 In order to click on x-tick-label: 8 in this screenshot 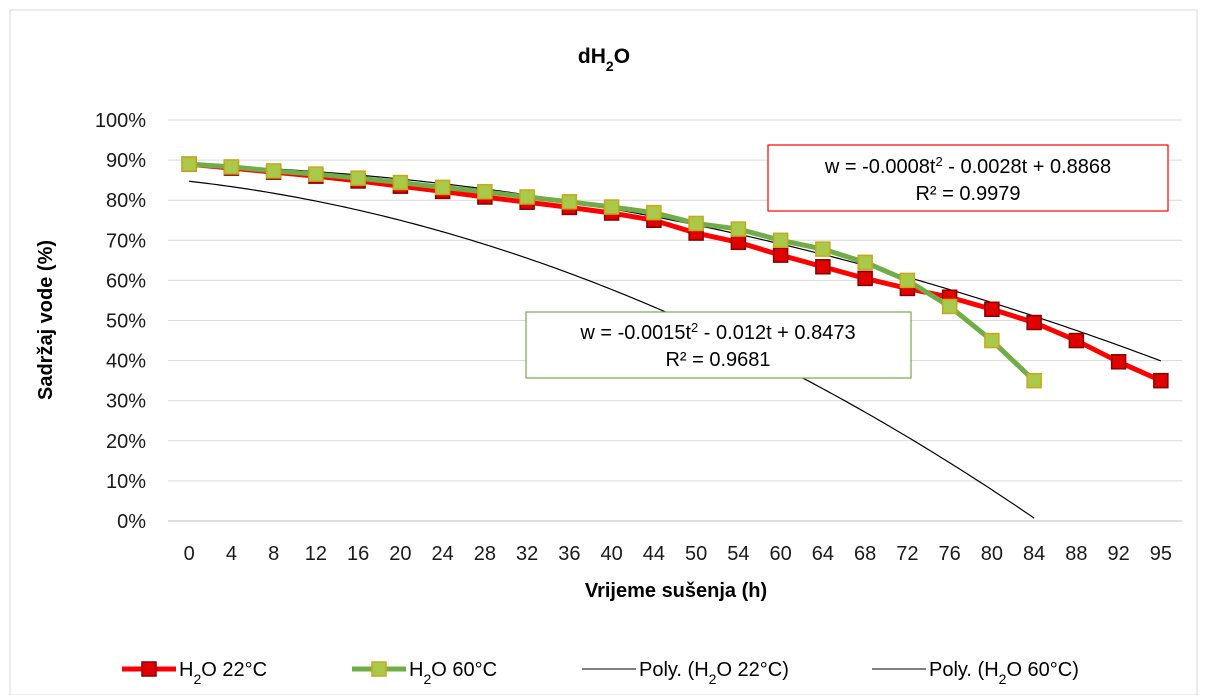, I will do `click(273, 554)`.